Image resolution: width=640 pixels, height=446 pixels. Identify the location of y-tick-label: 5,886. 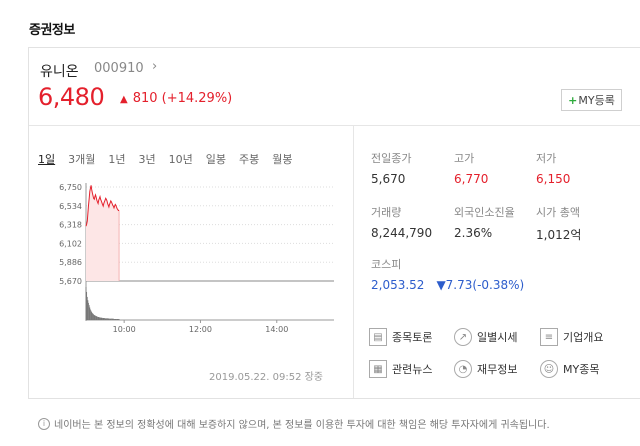
(70, 262).